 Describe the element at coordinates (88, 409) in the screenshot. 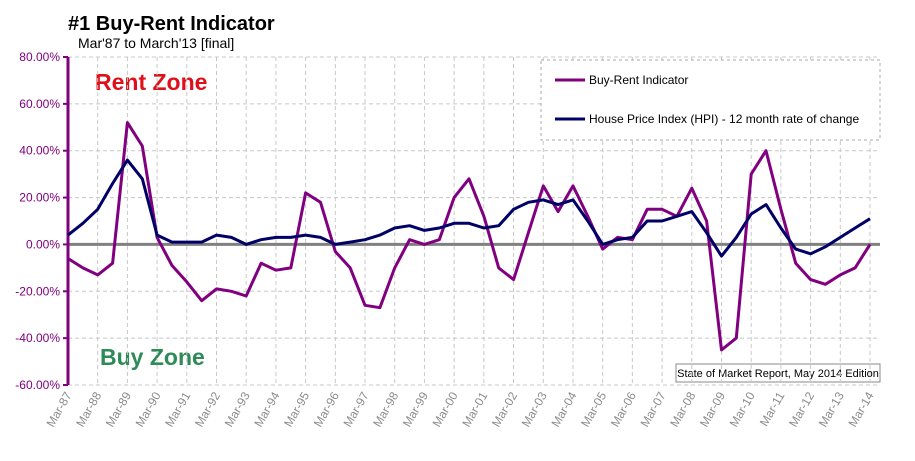

I see `x-tick-label: Mar-88` at that location.